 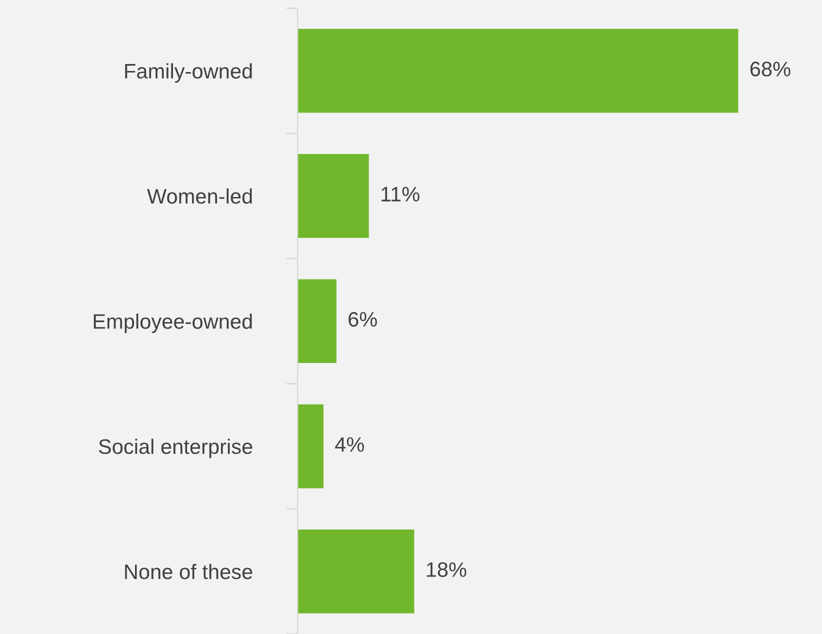 What do you see at coordinates (188, 572) in the screenshot?
I see `y-tick-label: None of these` at bounding box center [188, 572].